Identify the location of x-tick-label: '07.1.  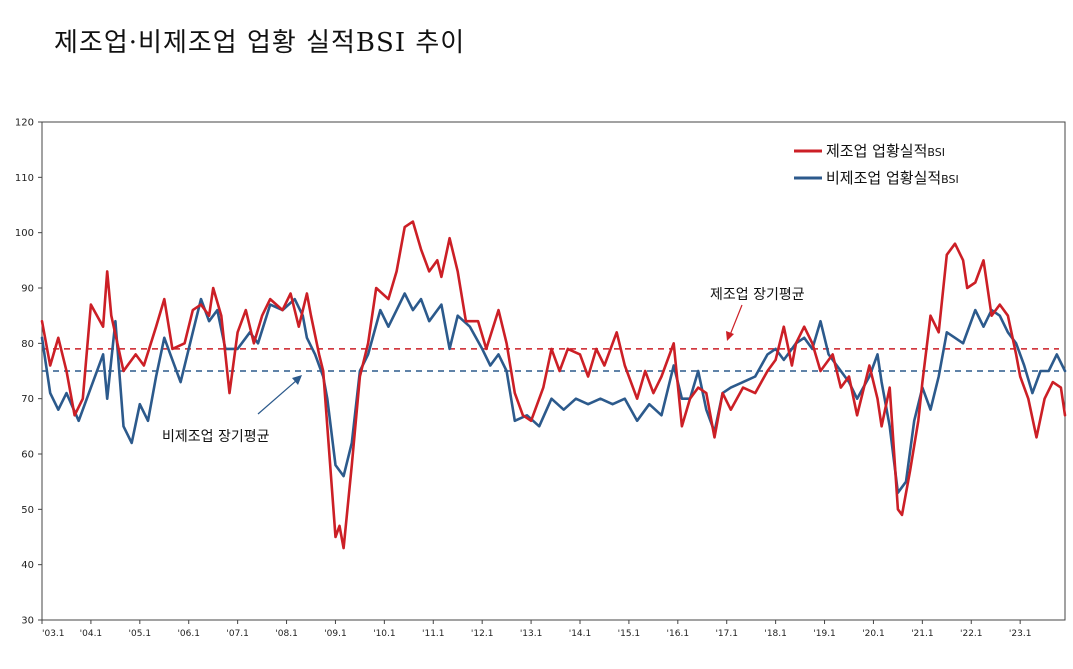
(237, 634).